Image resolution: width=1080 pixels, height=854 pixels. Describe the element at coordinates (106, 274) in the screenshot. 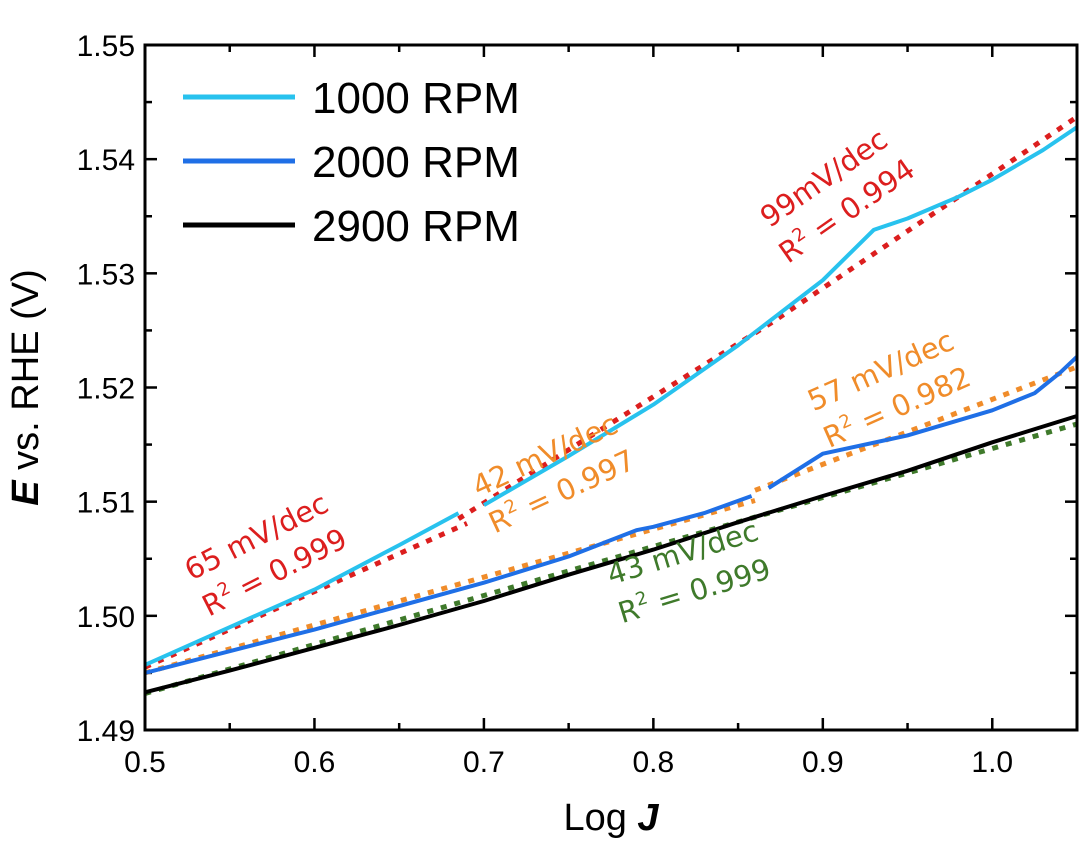

I see `y-tick-label: 1.53` at that location.